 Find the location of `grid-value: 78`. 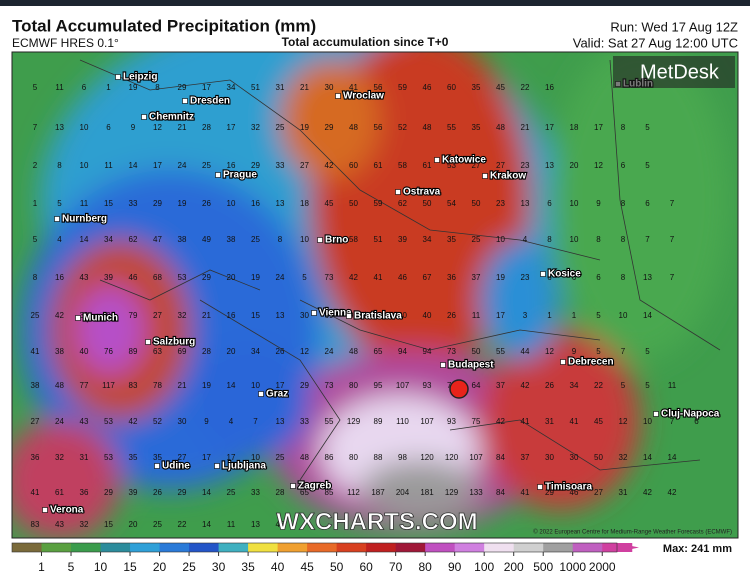

grid-value: 78 is located at coordinates (157, 385).